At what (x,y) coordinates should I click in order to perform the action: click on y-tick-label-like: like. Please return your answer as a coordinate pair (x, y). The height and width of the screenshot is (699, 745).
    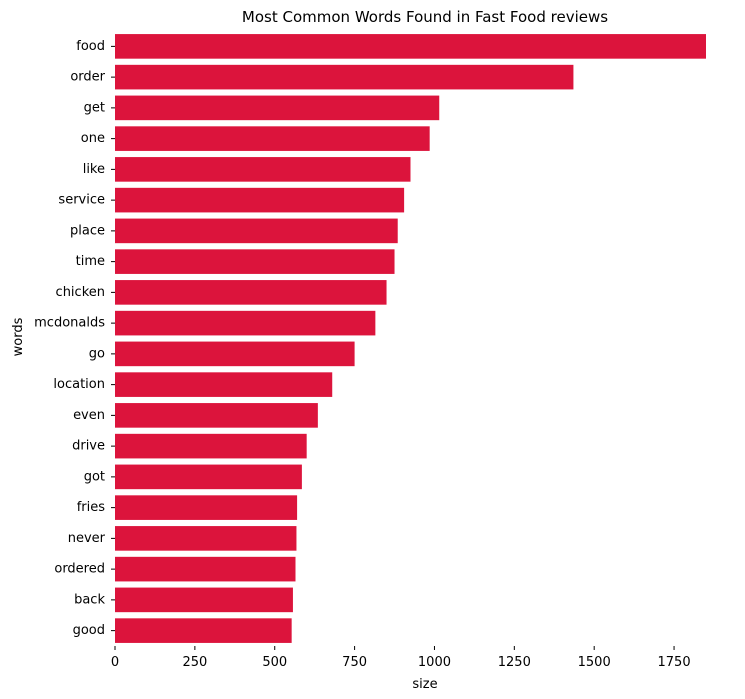
    Looking at the image, I should click on (94, 169).